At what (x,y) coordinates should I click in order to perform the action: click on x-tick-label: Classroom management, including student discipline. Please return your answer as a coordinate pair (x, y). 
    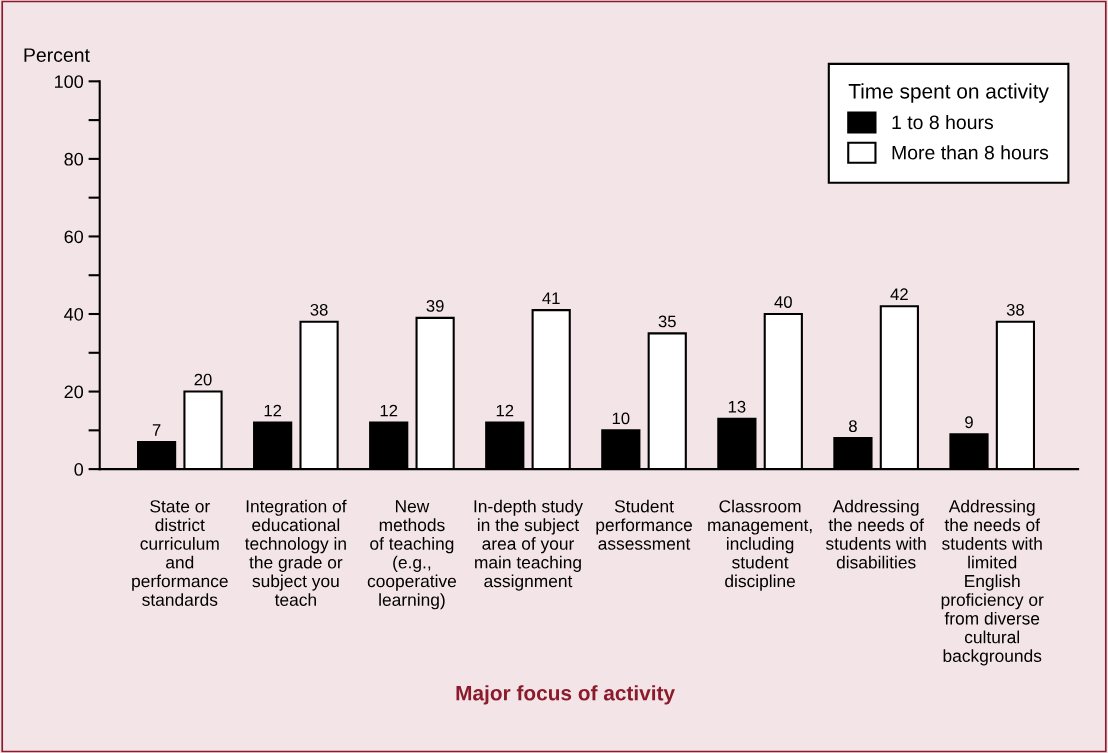
    Looking at the image, I should click on (760, 545).